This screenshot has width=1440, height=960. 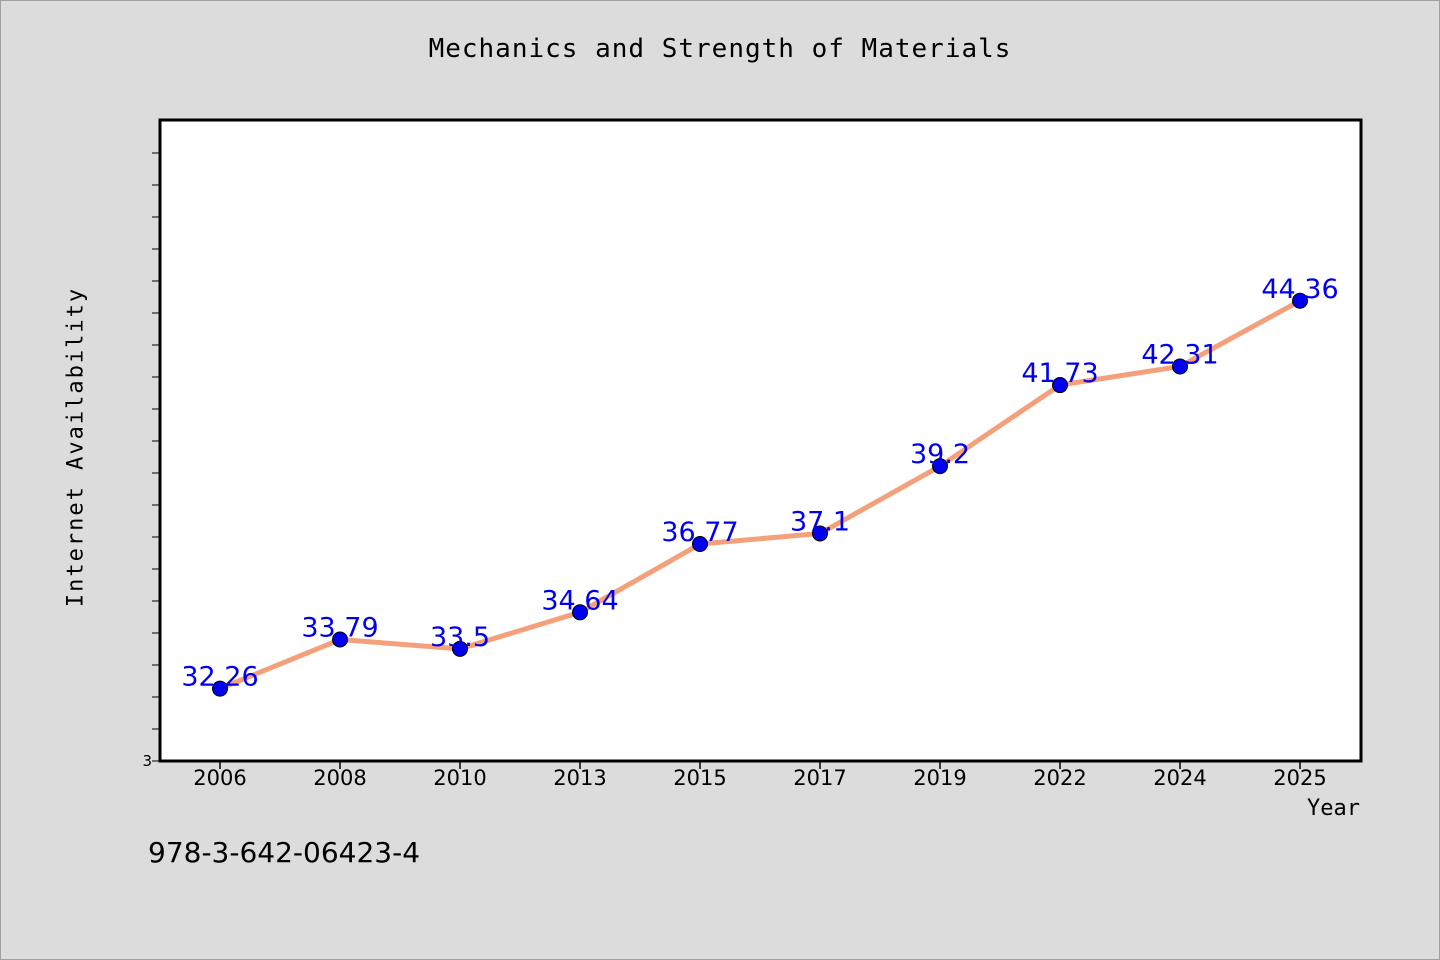 What do you see at coordinates (819, 778) in the screenshot?
I see `x-tick-label: 2017` at bounding box center [819, 778].